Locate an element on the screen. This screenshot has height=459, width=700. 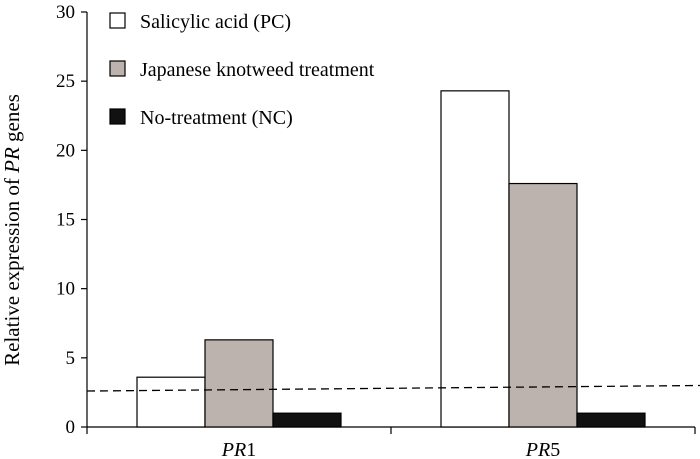
legend-label: No-treatment (NC) is located at coordinates (216, 118).